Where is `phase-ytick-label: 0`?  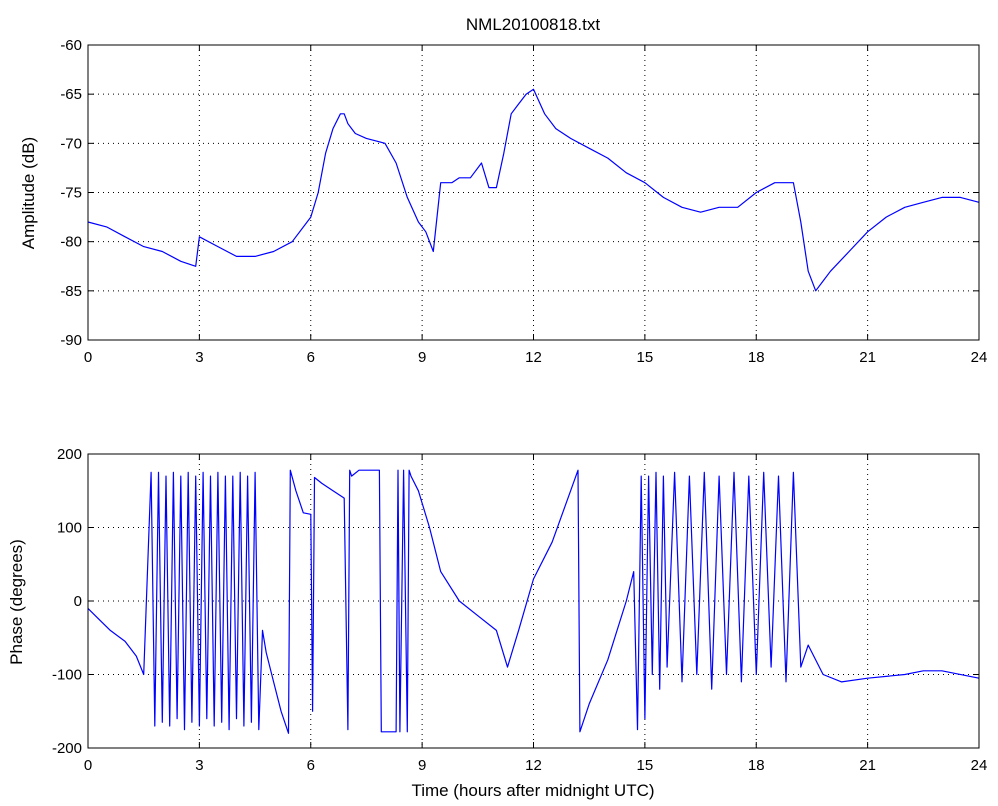
phase-ytick-label: 0 is located at coordinates (78, 601).